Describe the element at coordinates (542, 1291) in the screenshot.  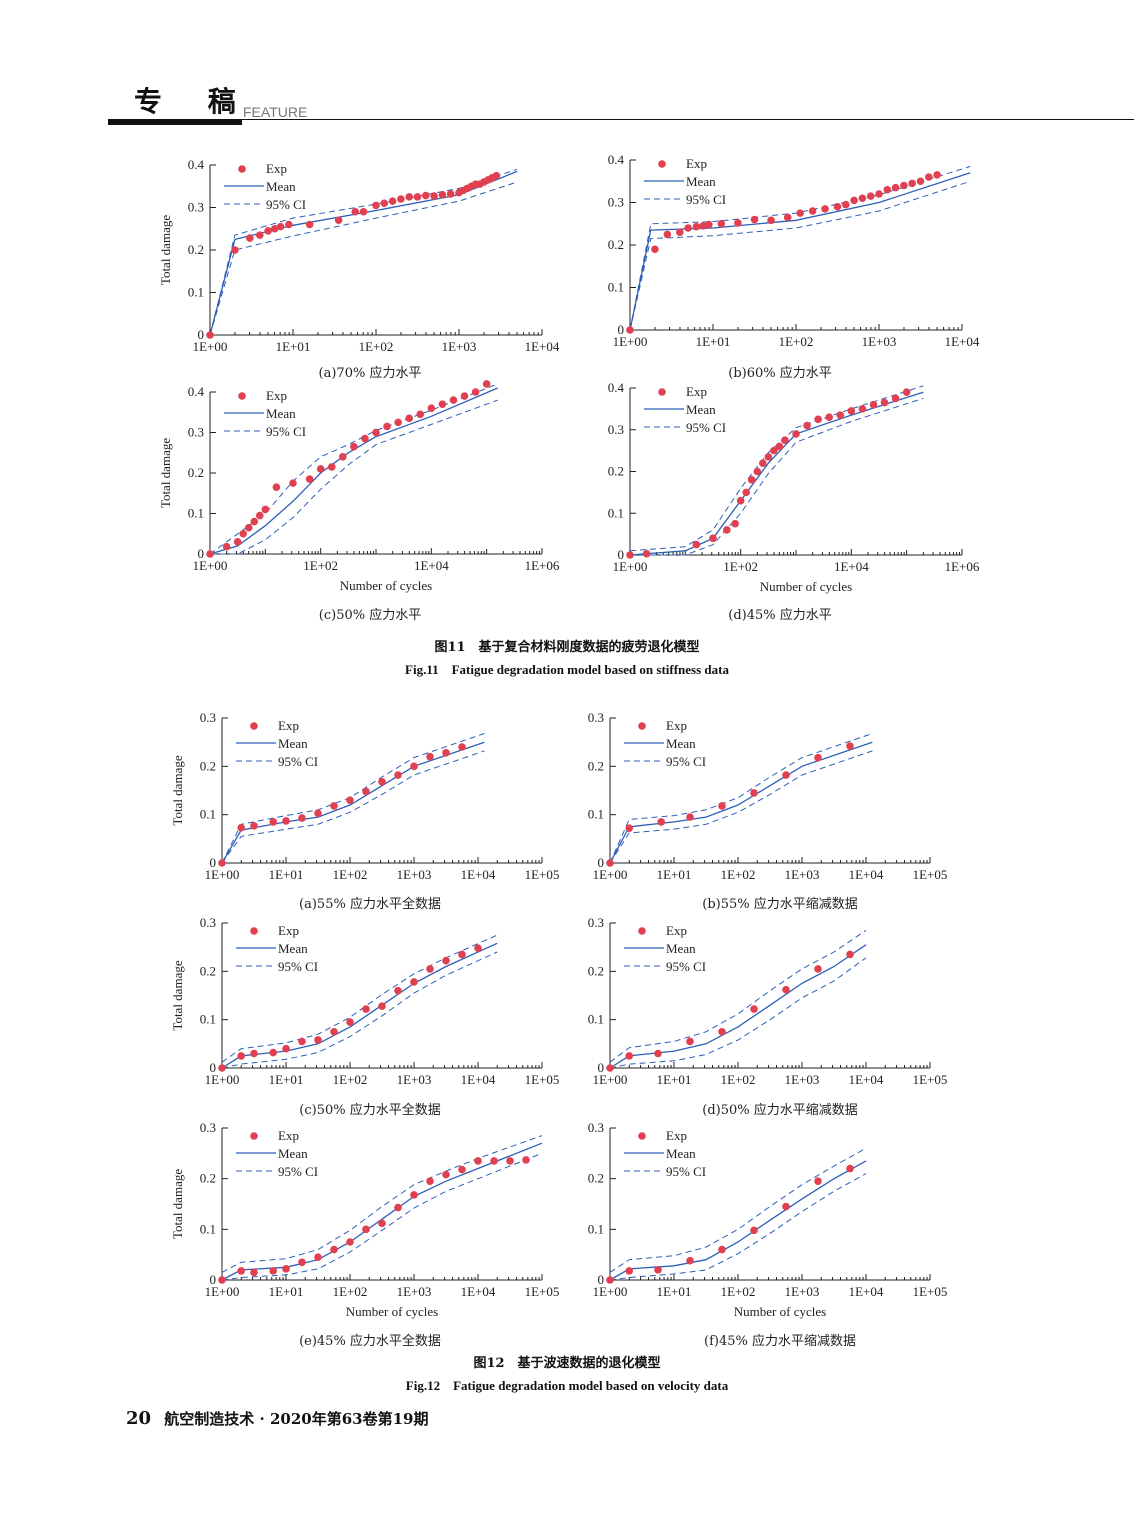
I see `x-tick-label: 1E+05` at that location.